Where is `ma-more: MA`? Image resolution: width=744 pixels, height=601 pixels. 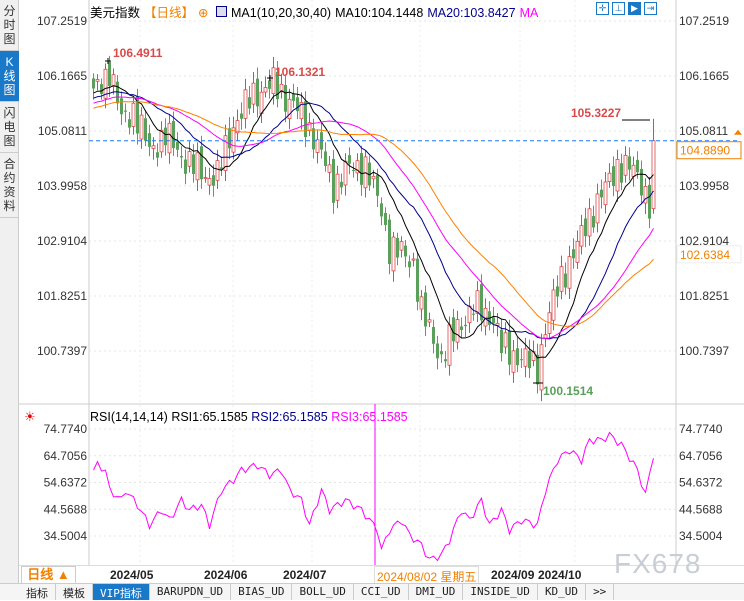
ma-more: MA is located at coordinates (529, 13).